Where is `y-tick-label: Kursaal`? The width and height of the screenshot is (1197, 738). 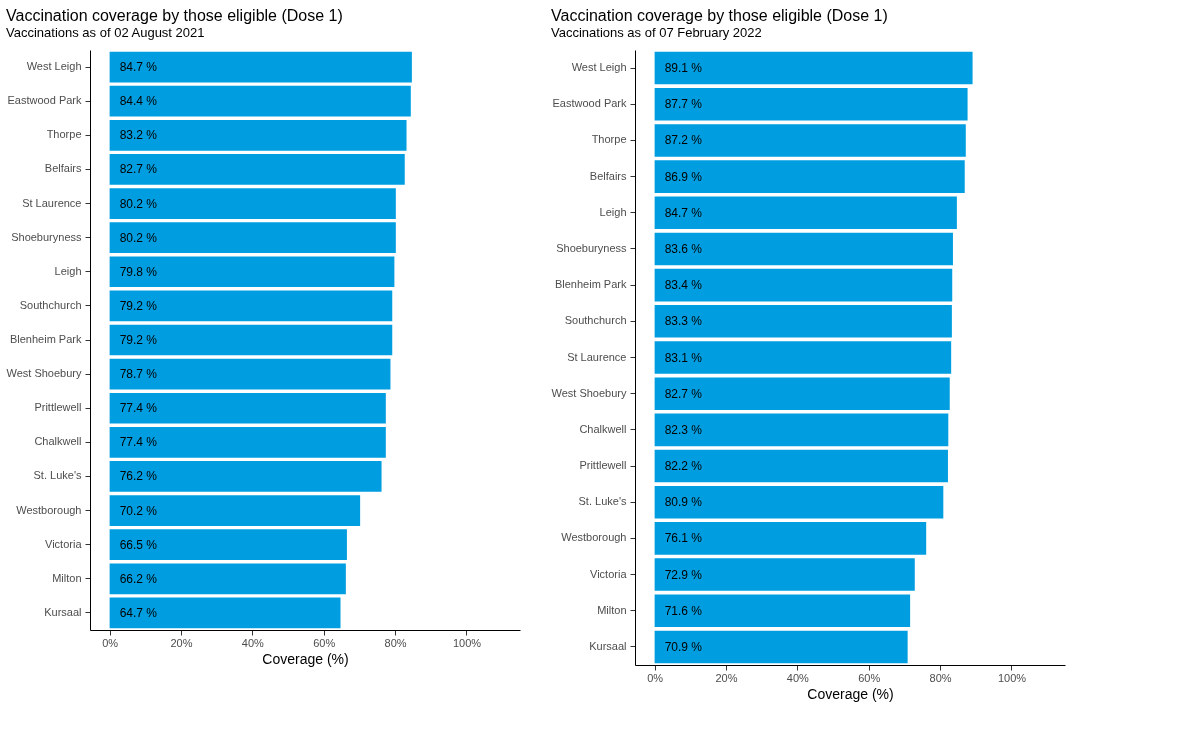
y-tick-label: Kursaal is located at coordinates (63, 611).